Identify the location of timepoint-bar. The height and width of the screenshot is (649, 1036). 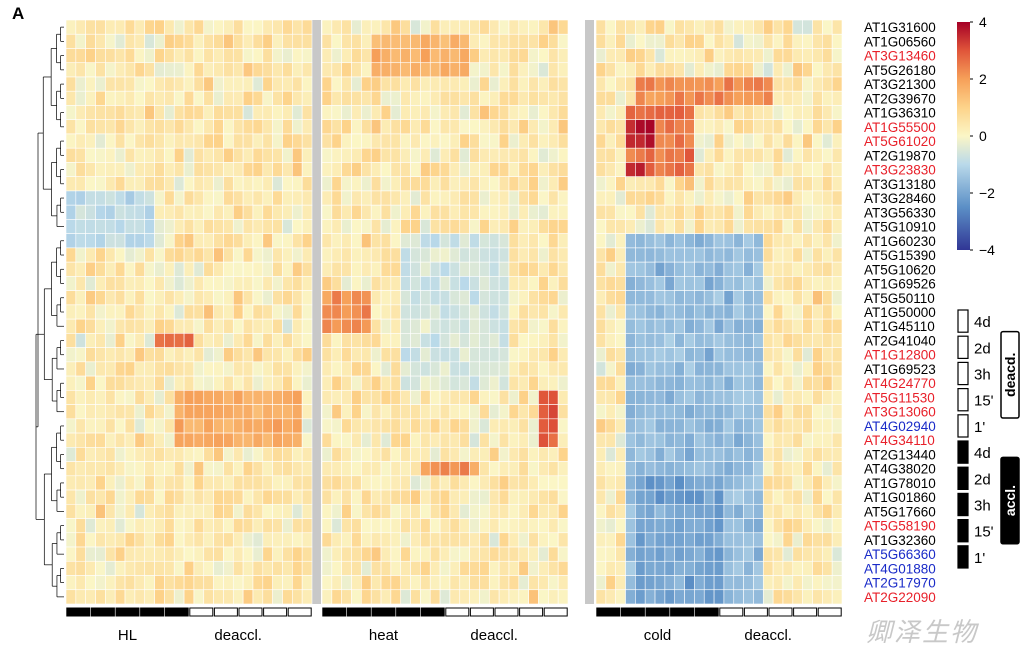
(963, 400).